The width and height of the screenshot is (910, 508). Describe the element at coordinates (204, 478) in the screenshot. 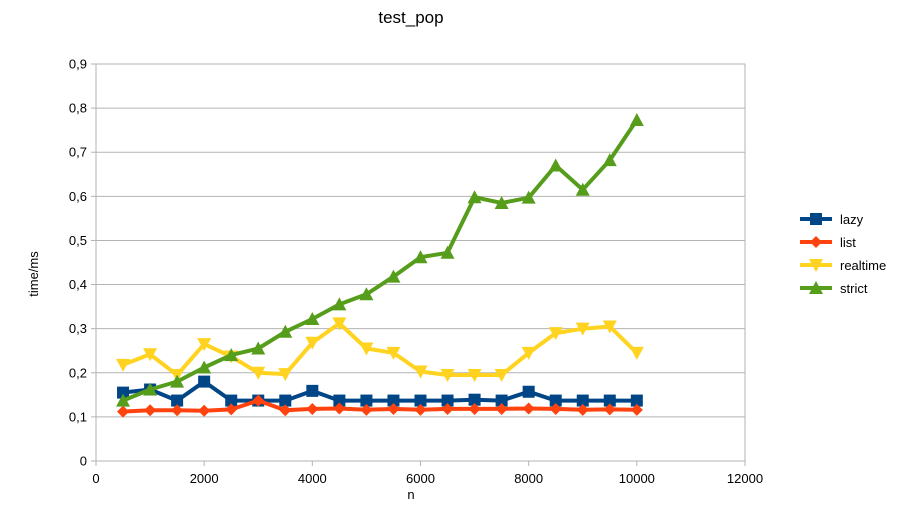

I see `x-tick-label: 2000` at that location.